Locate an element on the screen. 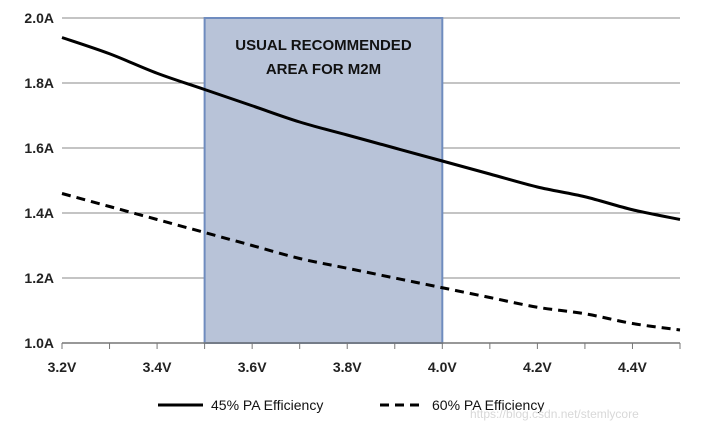 The image size is (702, 435). y-tick-label: 1.4A is located at coordinates (39, 213).